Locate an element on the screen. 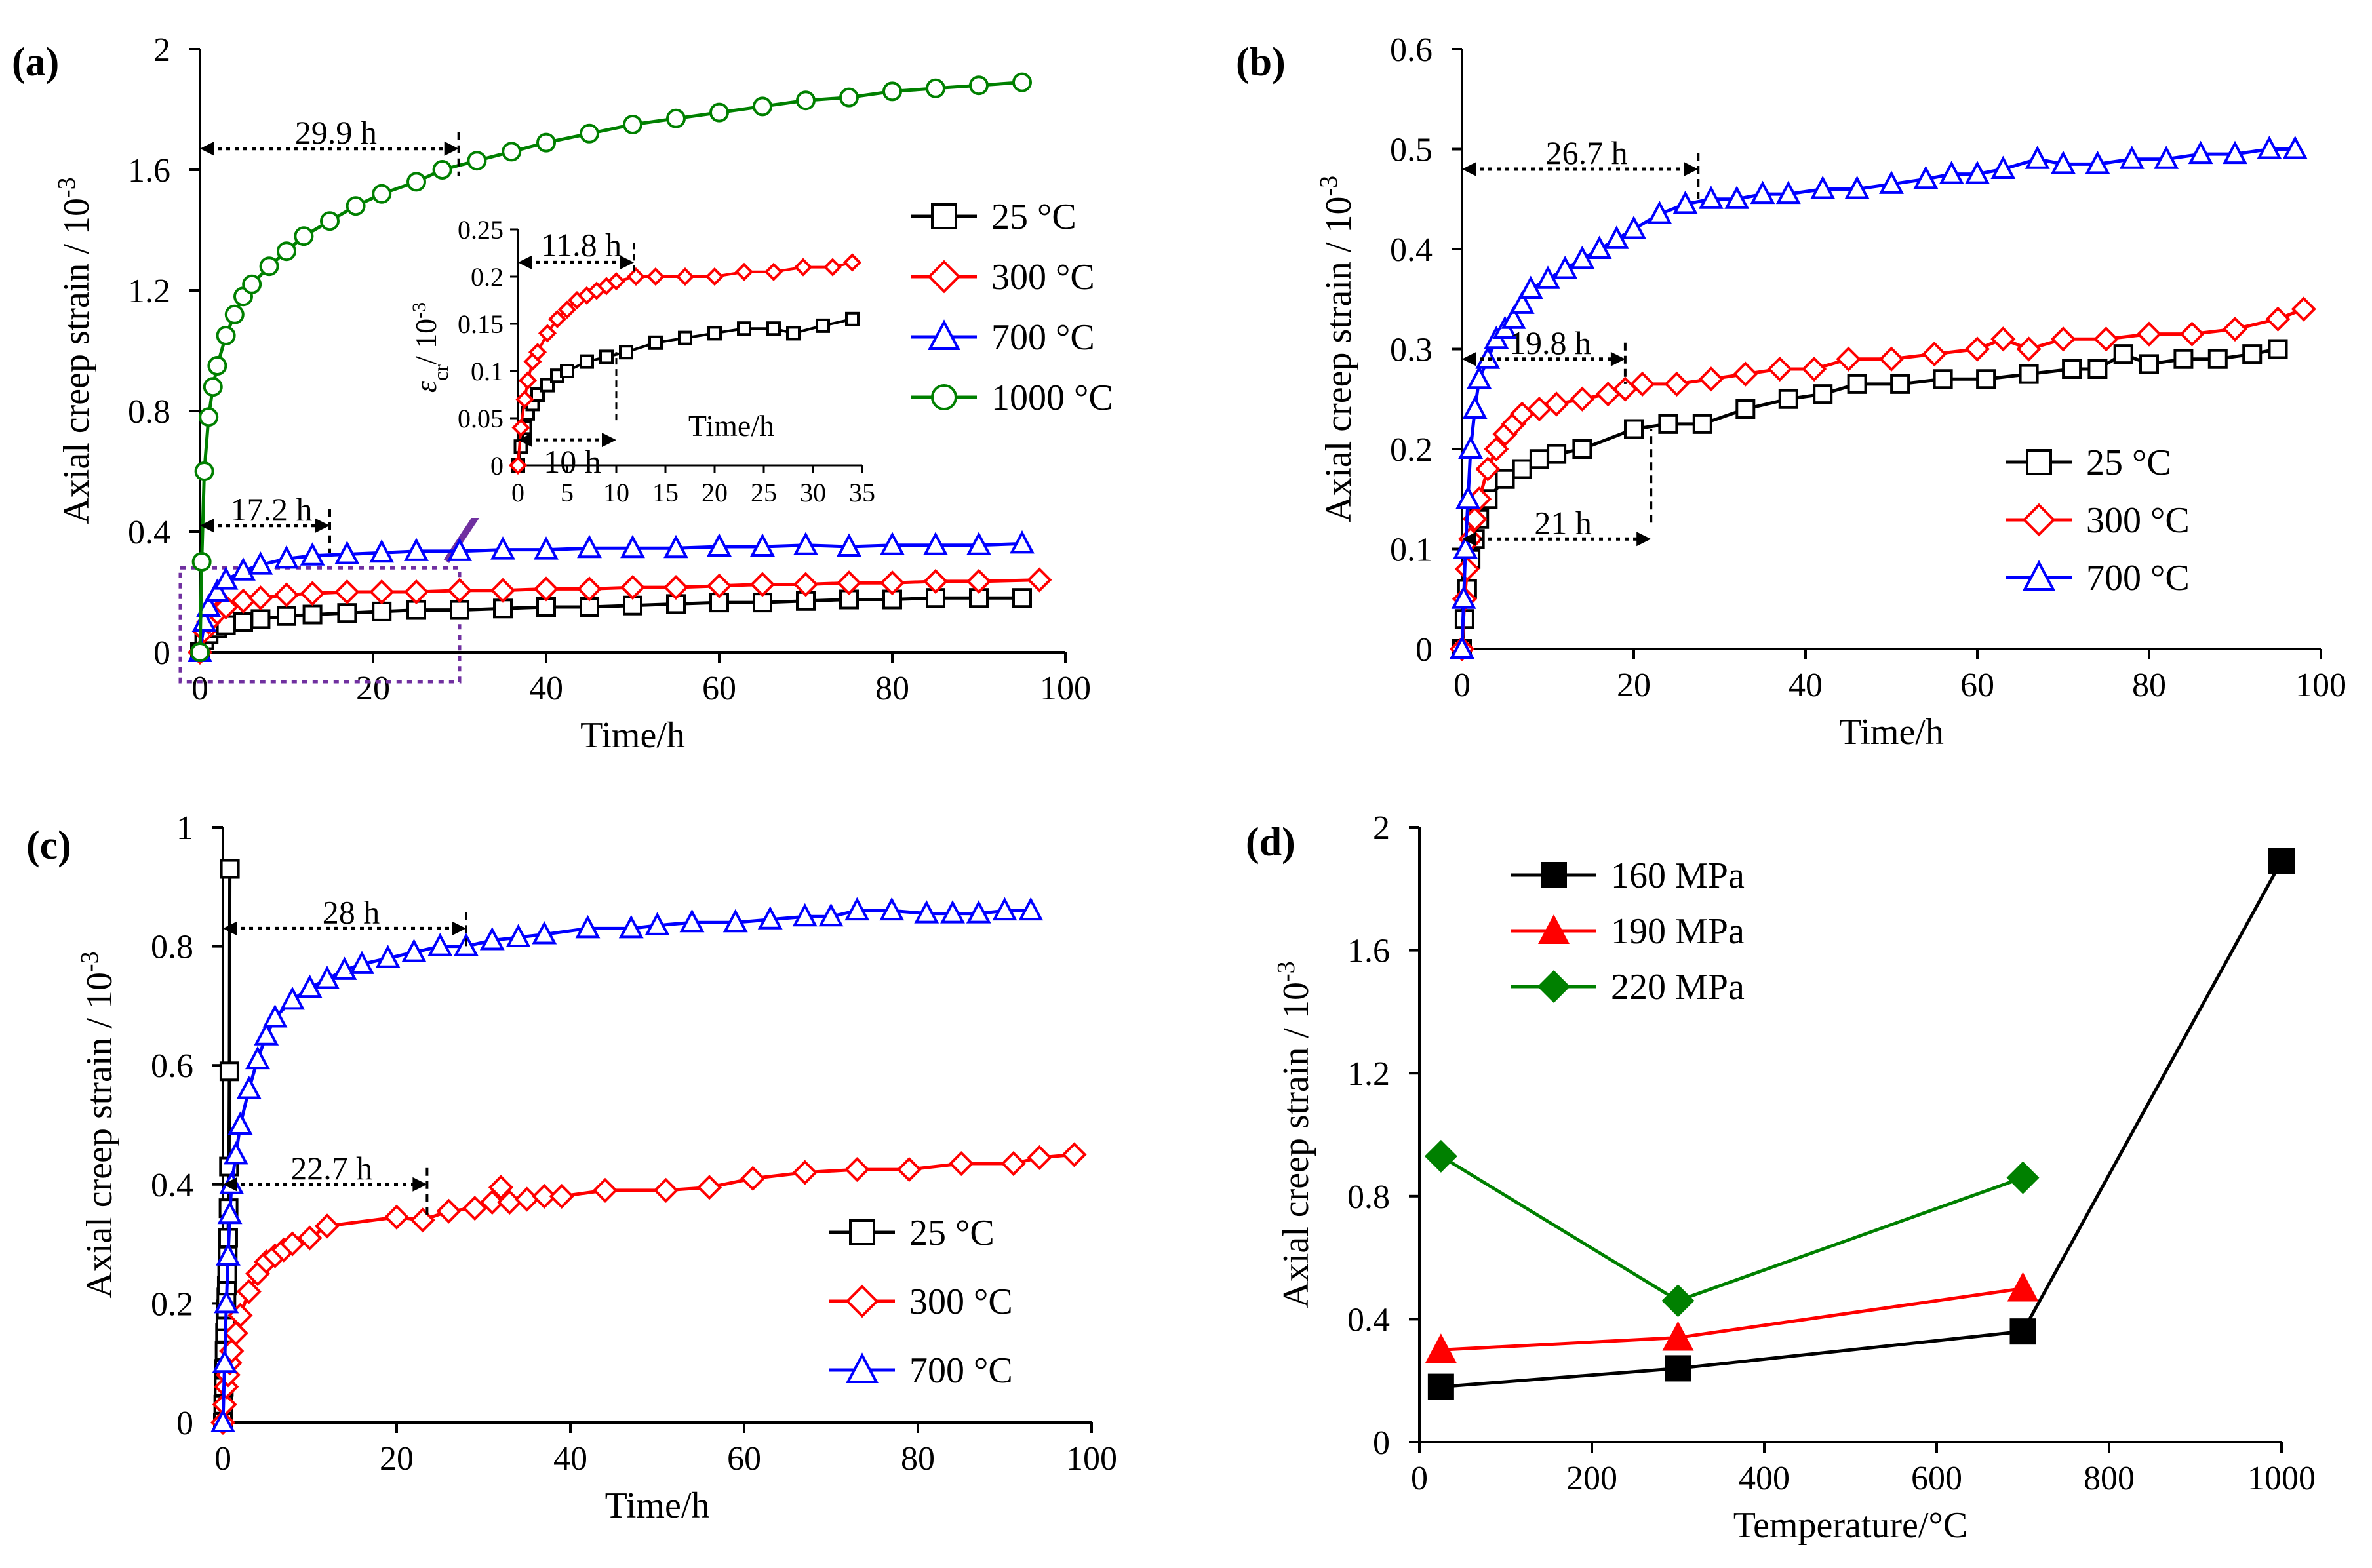 The image size is (2372, 1568). legend-label: 300 °C is located at coordinates (1043, 277).